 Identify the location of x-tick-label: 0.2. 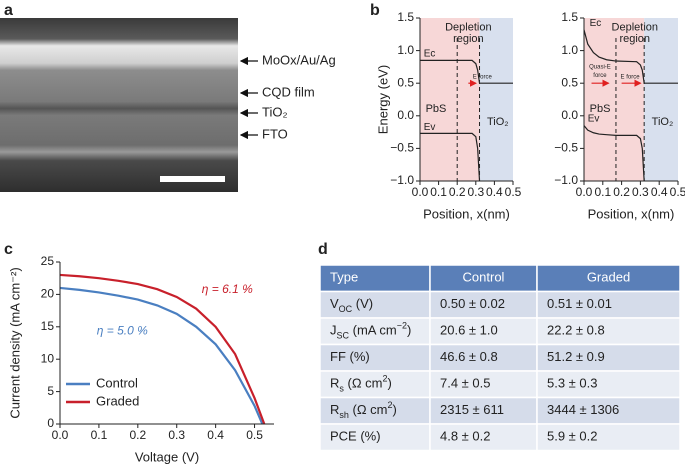
(137, 435).